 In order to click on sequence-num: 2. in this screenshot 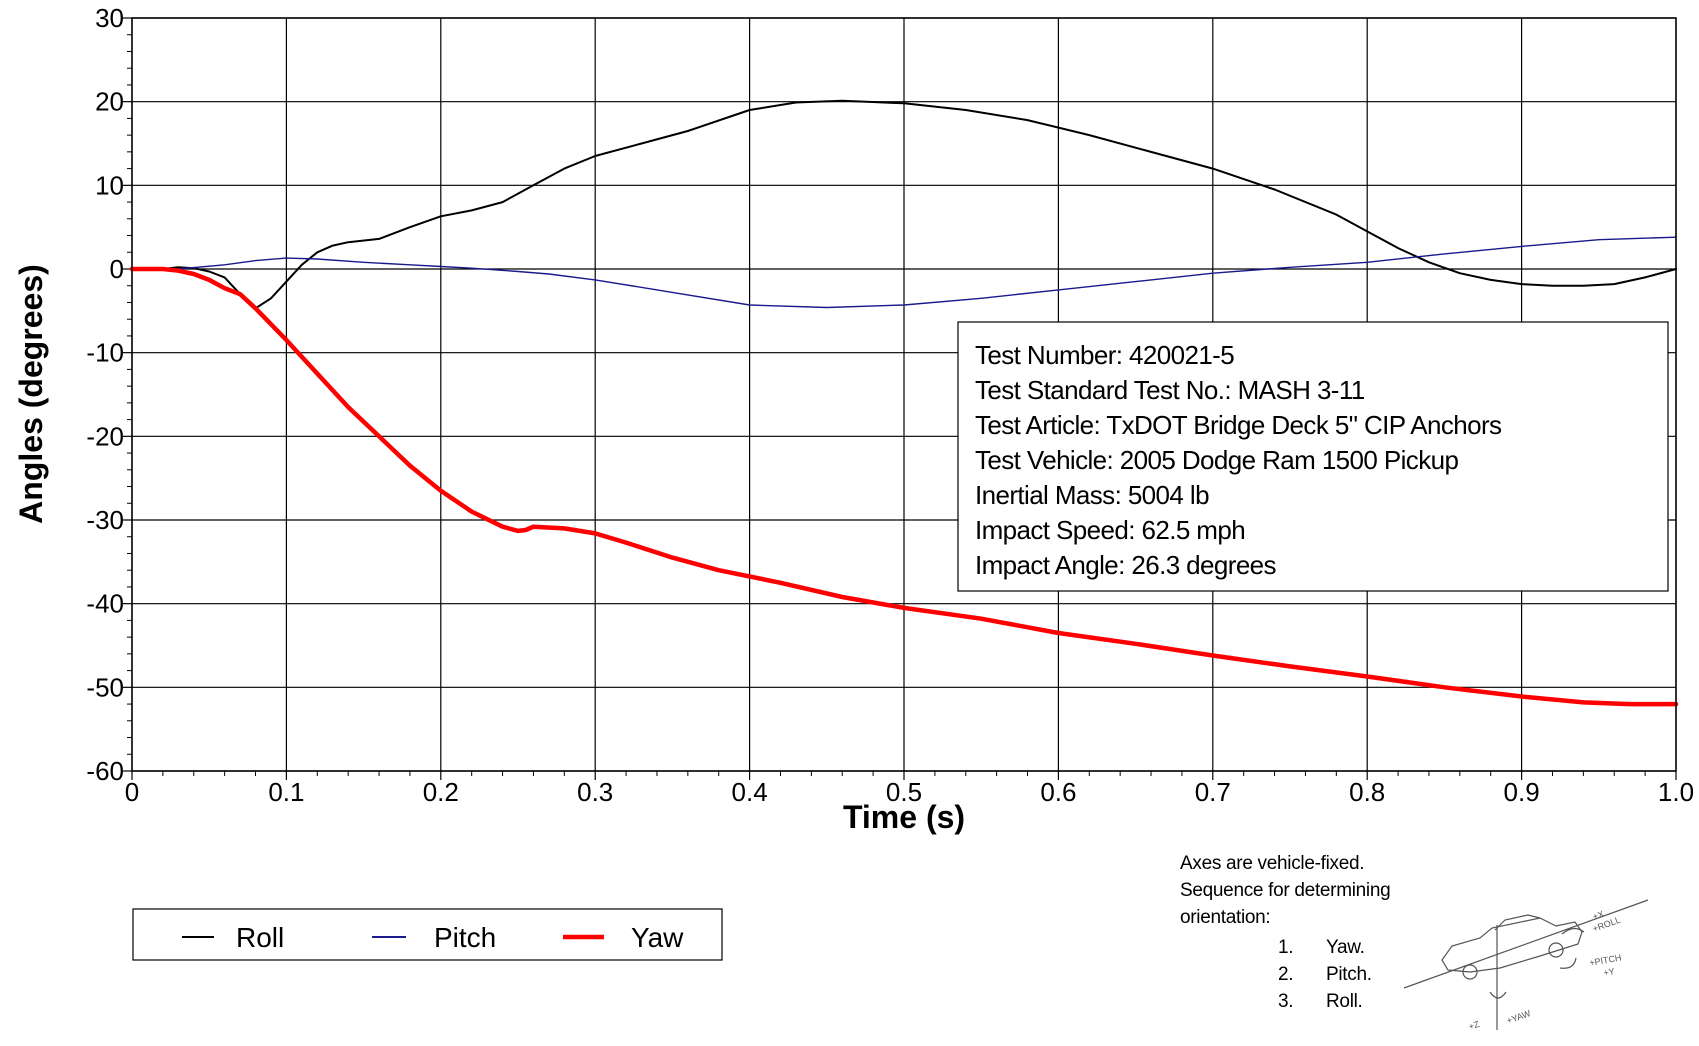, I will do `click(1285, 974)`.